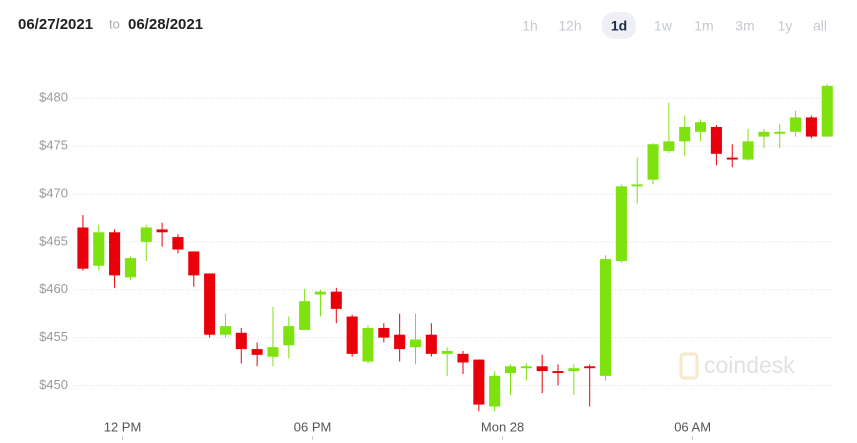 Image resolution: width=857 pixels, height=443 pixels. Describe the element at coordinates (502, 426) in the screenshot. I see `x-tick-label: Mon 28` at that location.